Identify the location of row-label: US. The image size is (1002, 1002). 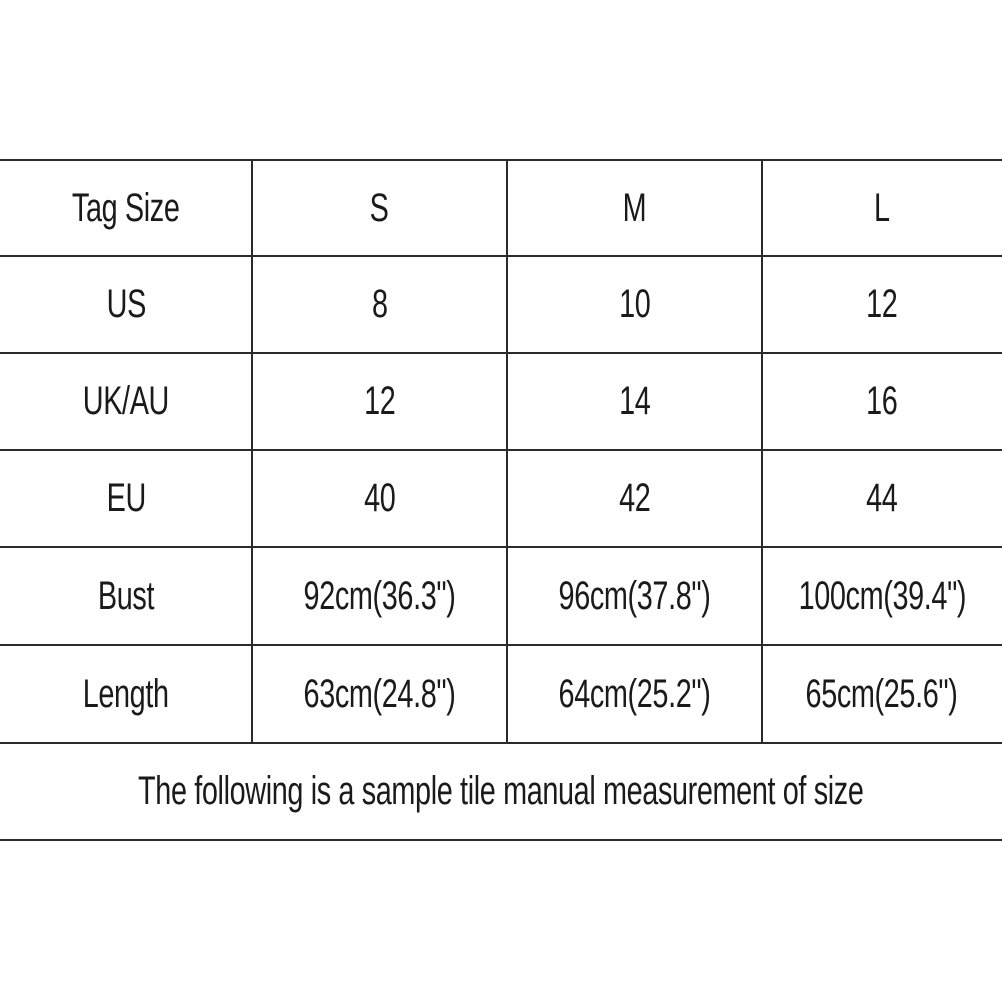
(126, 304).